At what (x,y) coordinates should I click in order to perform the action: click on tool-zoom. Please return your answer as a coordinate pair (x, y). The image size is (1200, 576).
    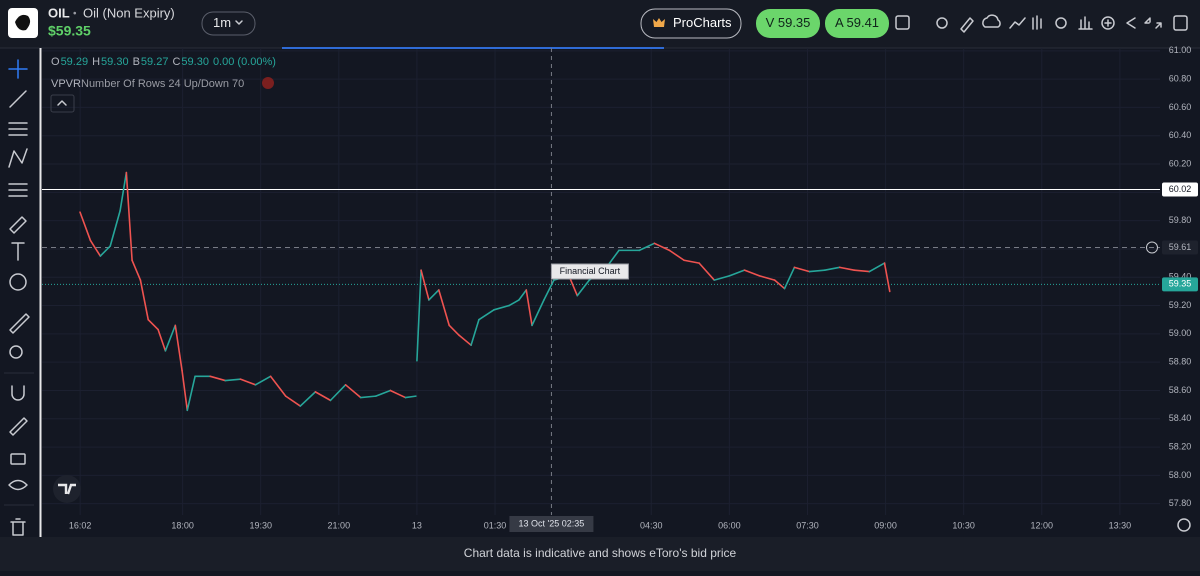
    Looking at the image, I should click on (16, 352).